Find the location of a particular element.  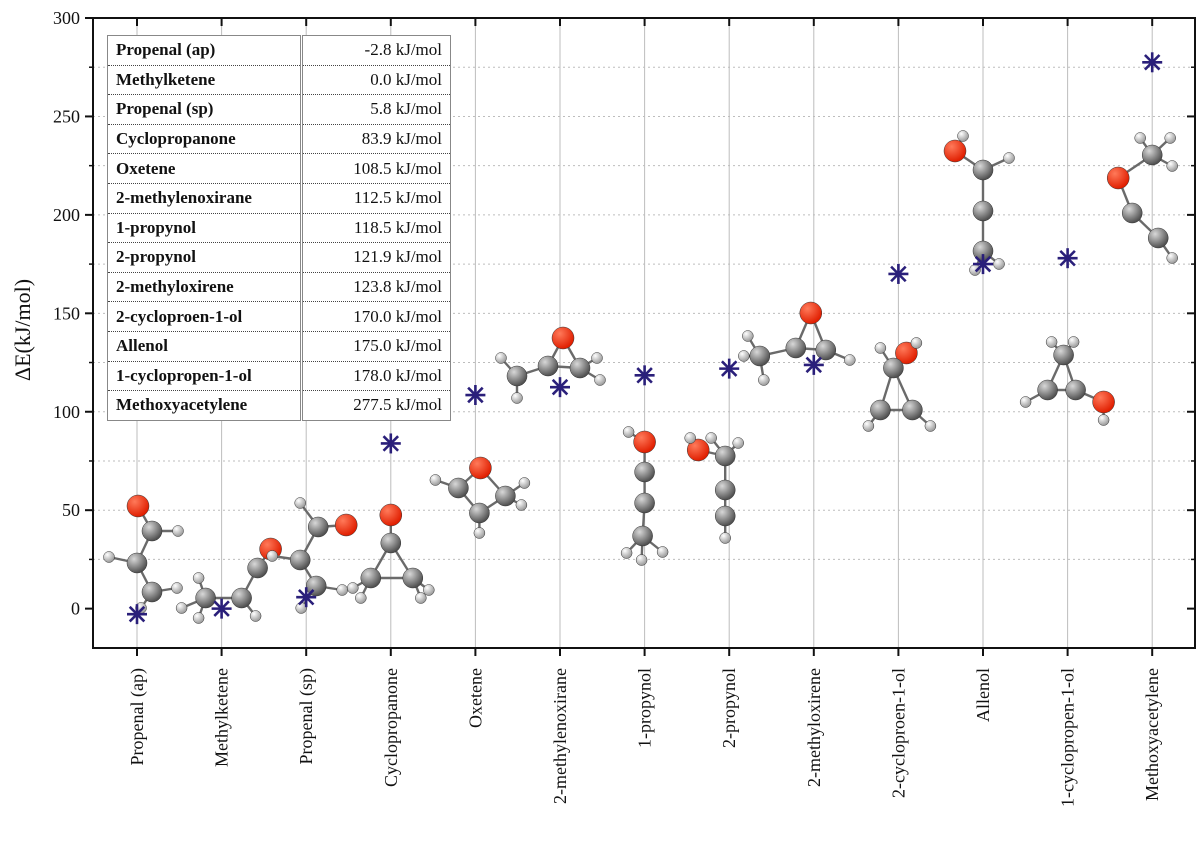

y-tick-label: 300 is located at coordinates (66, 18).